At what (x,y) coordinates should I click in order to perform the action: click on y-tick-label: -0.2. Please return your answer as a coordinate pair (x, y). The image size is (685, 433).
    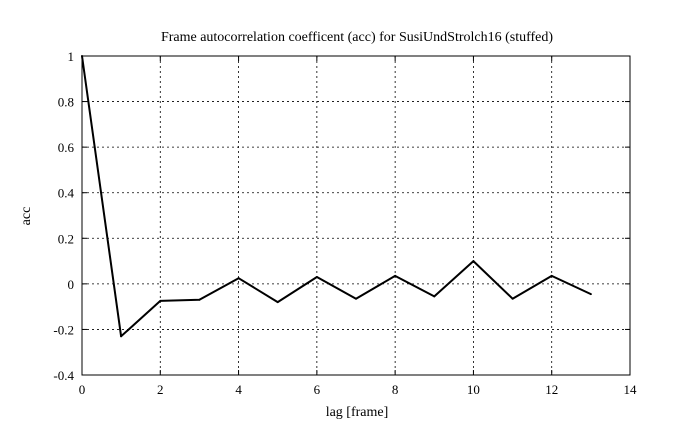
    Looking at the image, I should click on (63, 329).